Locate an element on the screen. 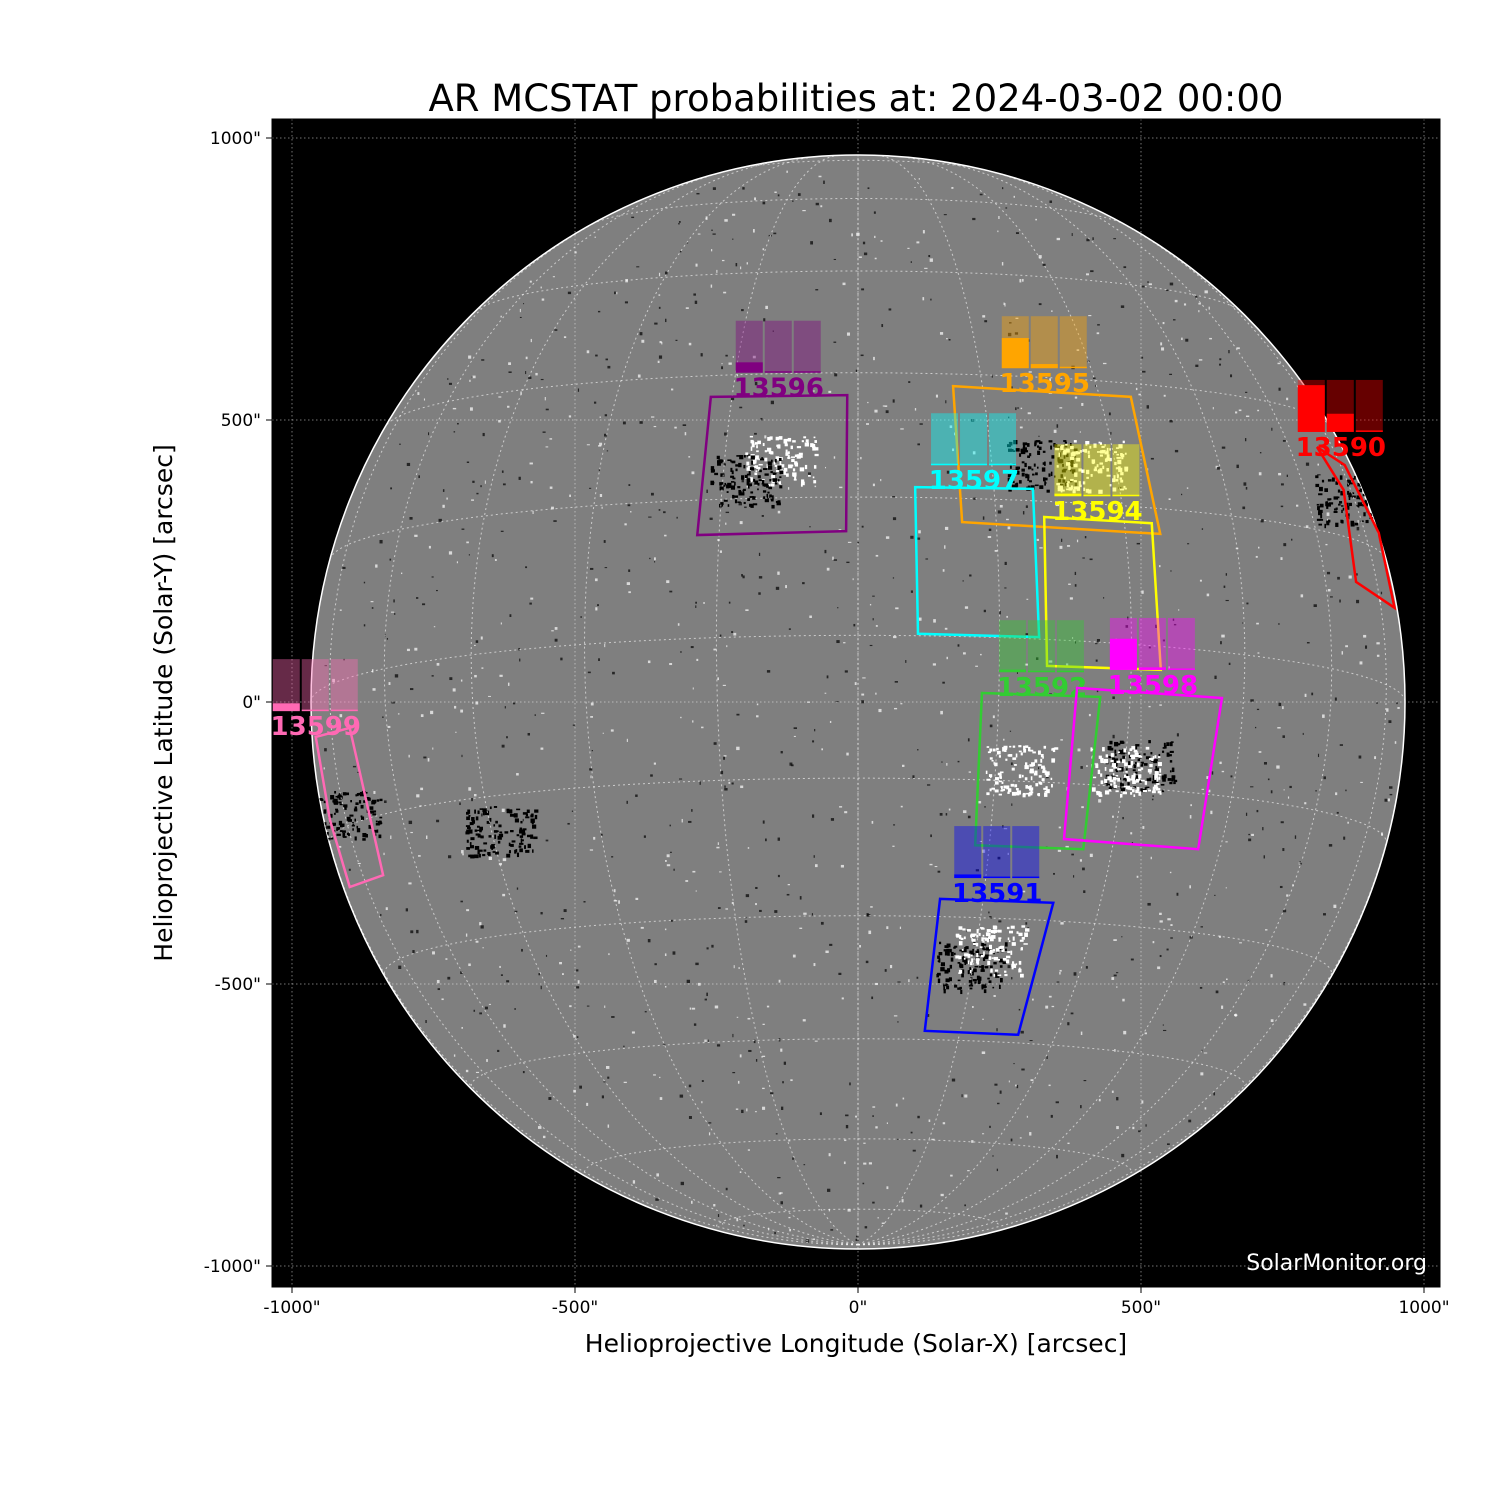  active-region-13590: 13590 is located at coordinates (1346, 495).